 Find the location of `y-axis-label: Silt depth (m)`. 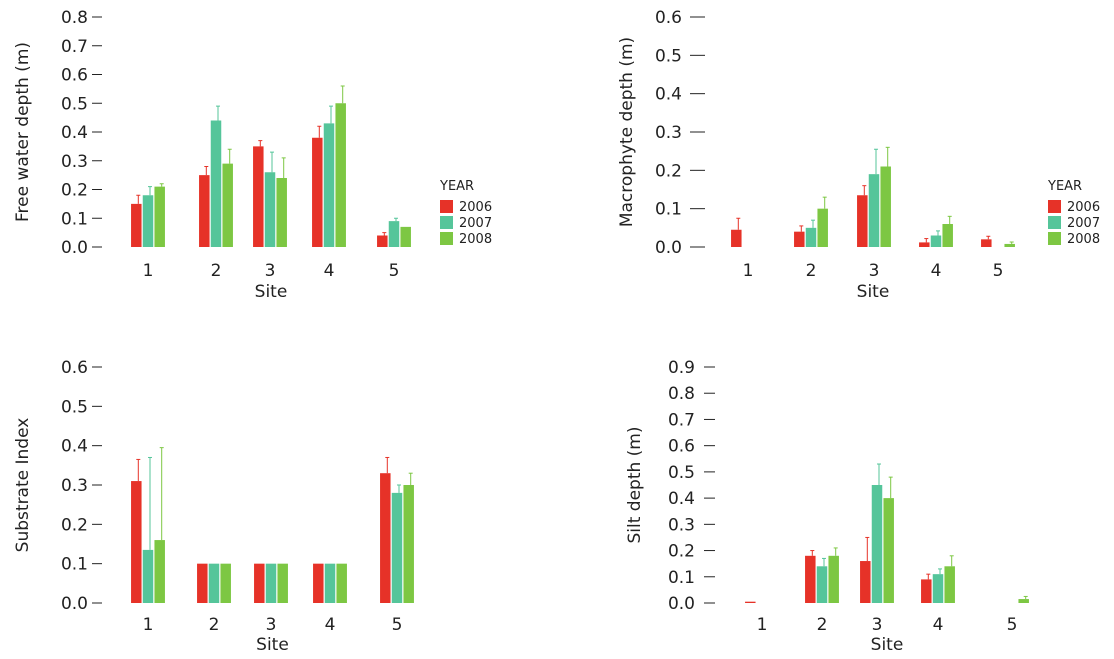

y-axis-label: Silt depth (m) is located at coordinates (635, 484).